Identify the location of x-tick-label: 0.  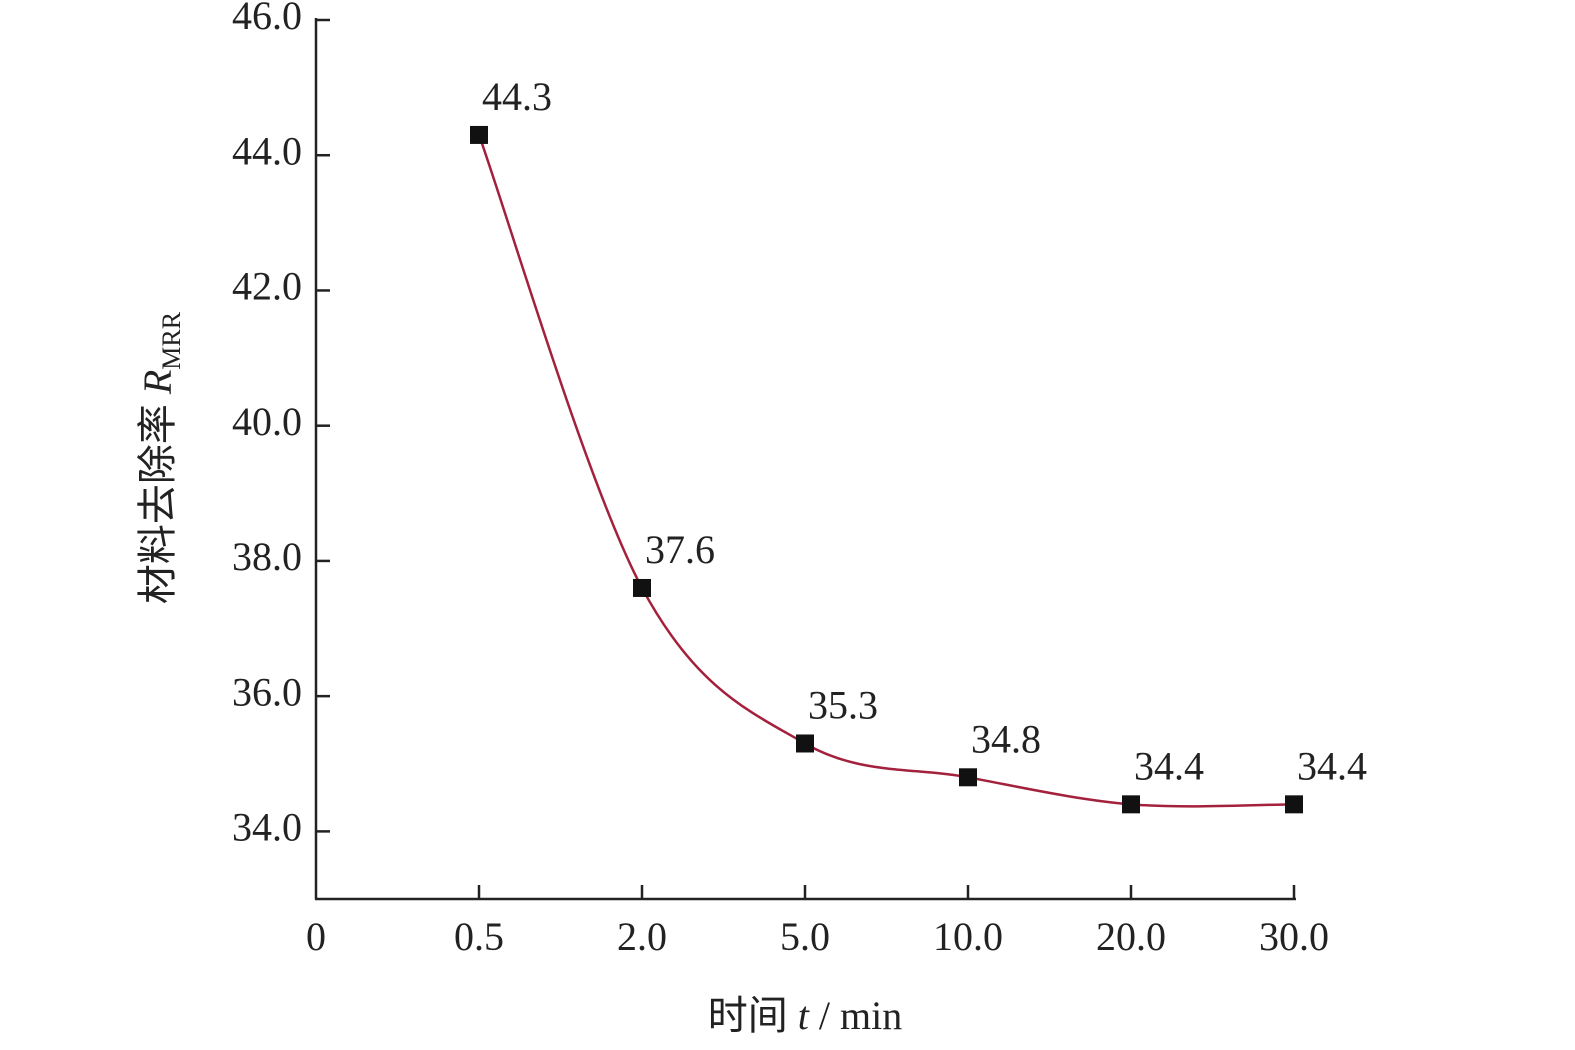
(316, 936).